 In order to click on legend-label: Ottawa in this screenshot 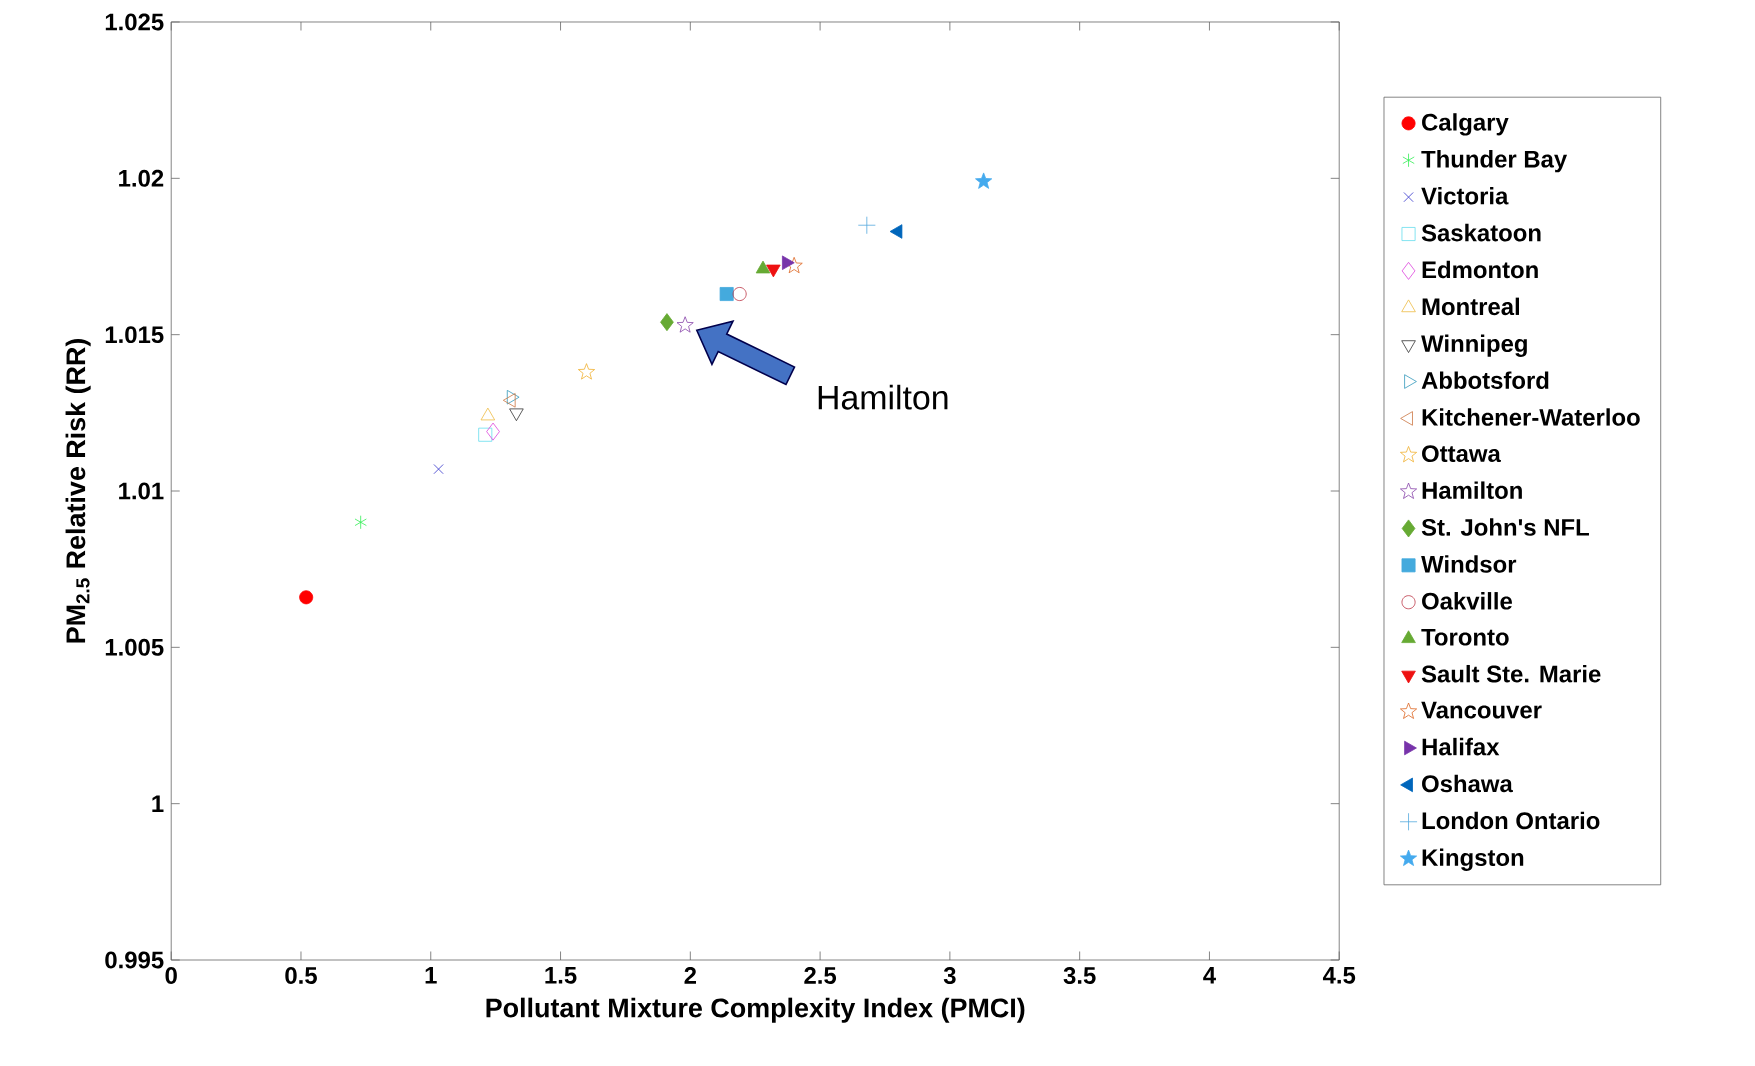, I will do `click(1461, 454)`.